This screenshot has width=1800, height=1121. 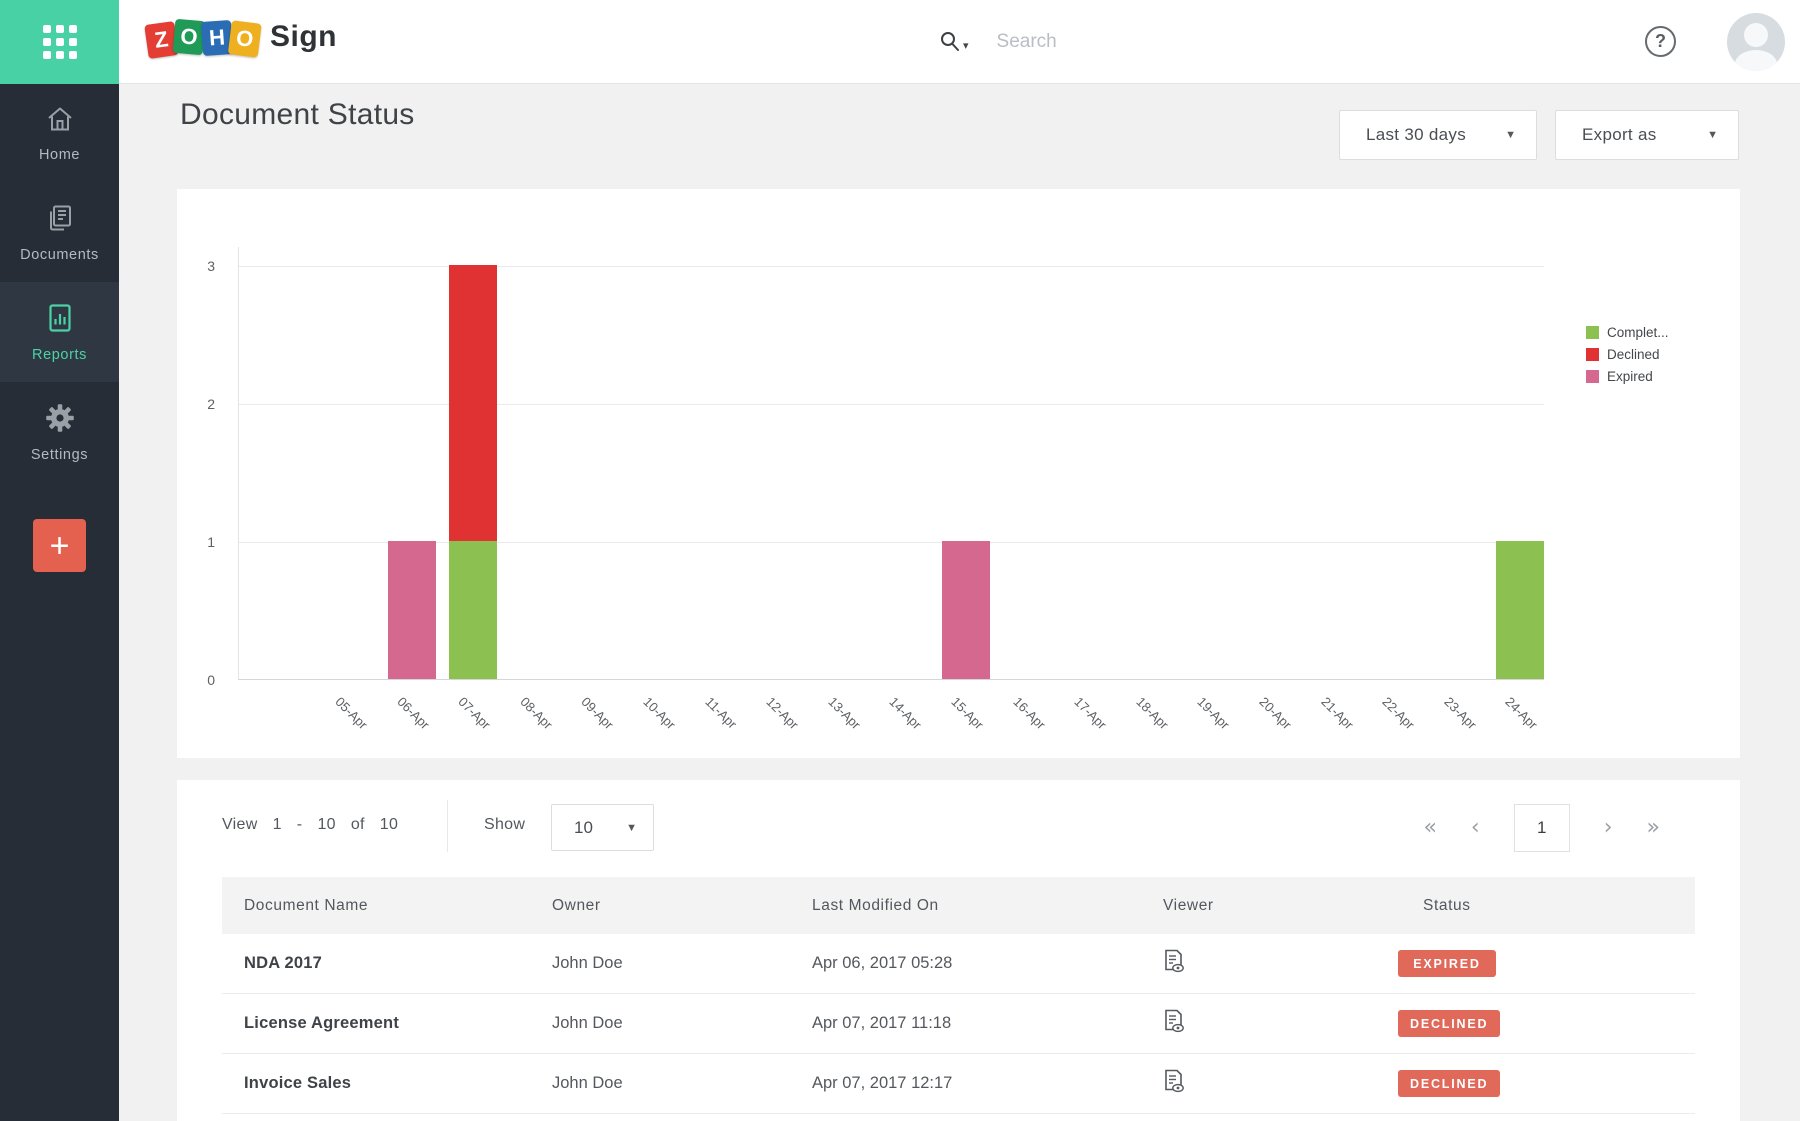 What do you see at coordinates (413, 713) in the screenshot?
I see `x-axis-tick-label: 06-Apr` at bounding box center [413, 713].